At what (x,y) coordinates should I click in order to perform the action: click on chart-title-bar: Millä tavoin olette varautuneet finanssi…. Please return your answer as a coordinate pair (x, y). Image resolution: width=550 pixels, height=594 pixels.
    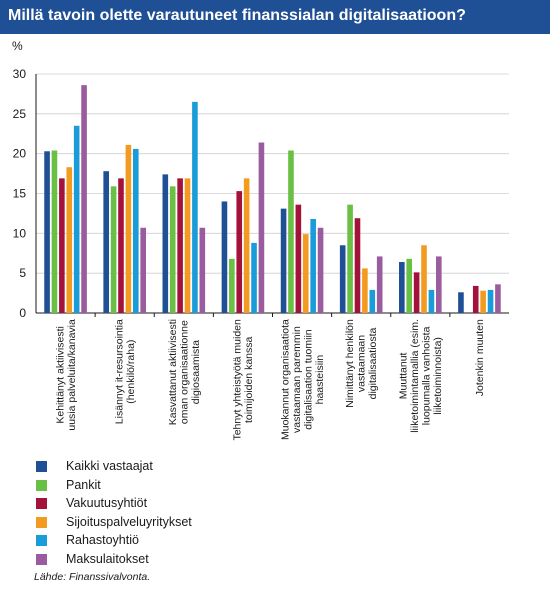
    Looking at the image, I should click on (275, 17).